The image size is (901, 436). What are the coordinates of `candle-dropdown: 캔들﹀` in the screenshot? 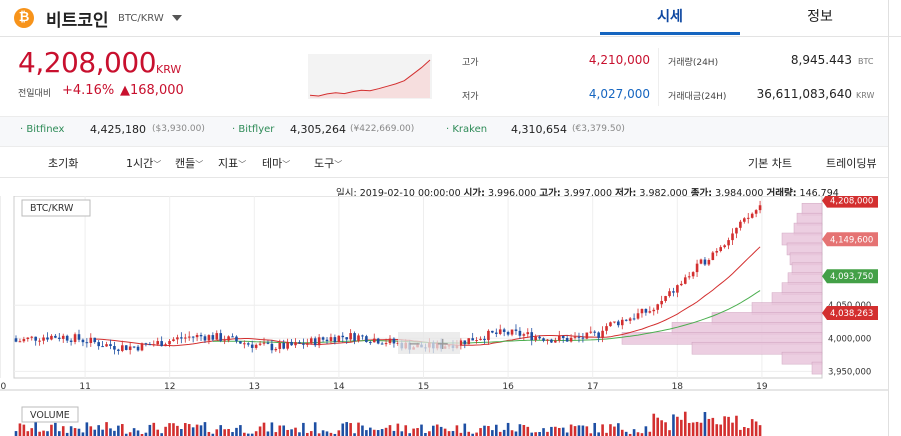 It's located at (189, 163).